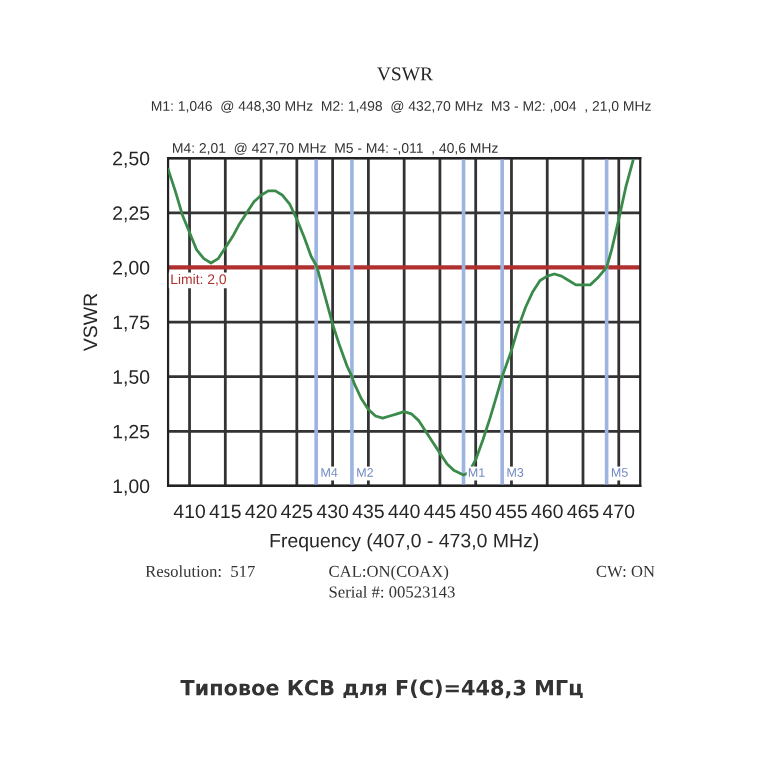 This screenshot has width=764, height=764. I want to click on x-tick-label: 450, so click(475, 511).